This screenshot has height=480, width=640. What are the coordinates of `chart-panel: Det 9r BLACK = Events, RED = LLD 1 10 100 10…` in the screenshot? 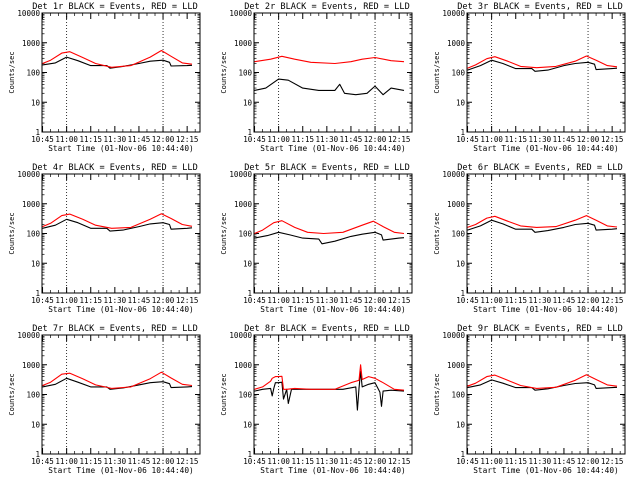 It's located at (529, 399).